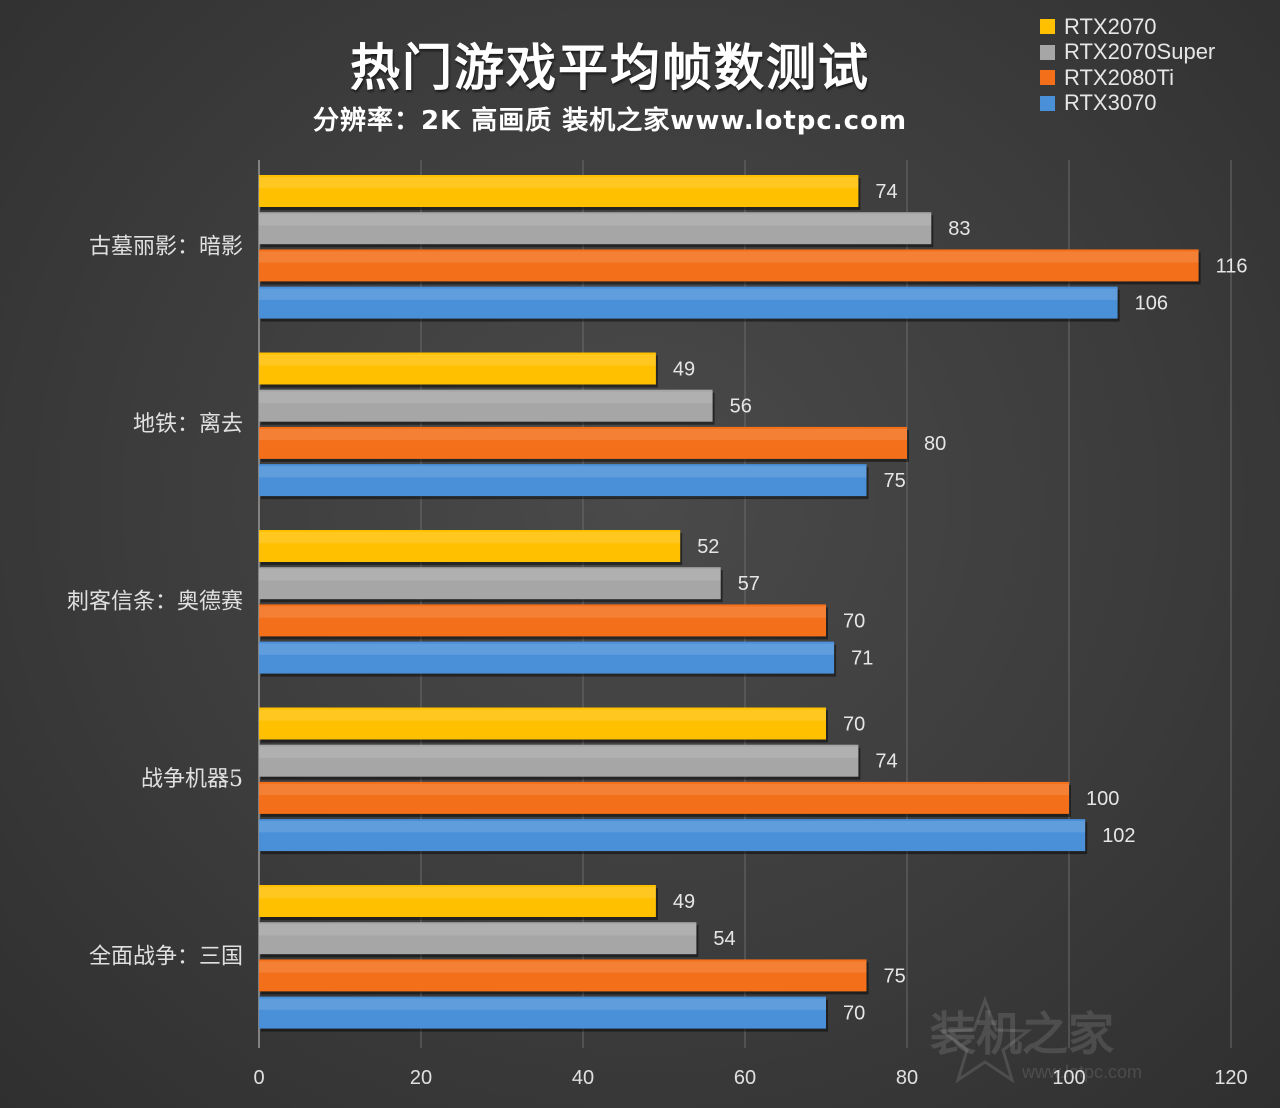  I want to click on x-tick-label: 20, so click(421, 1078).